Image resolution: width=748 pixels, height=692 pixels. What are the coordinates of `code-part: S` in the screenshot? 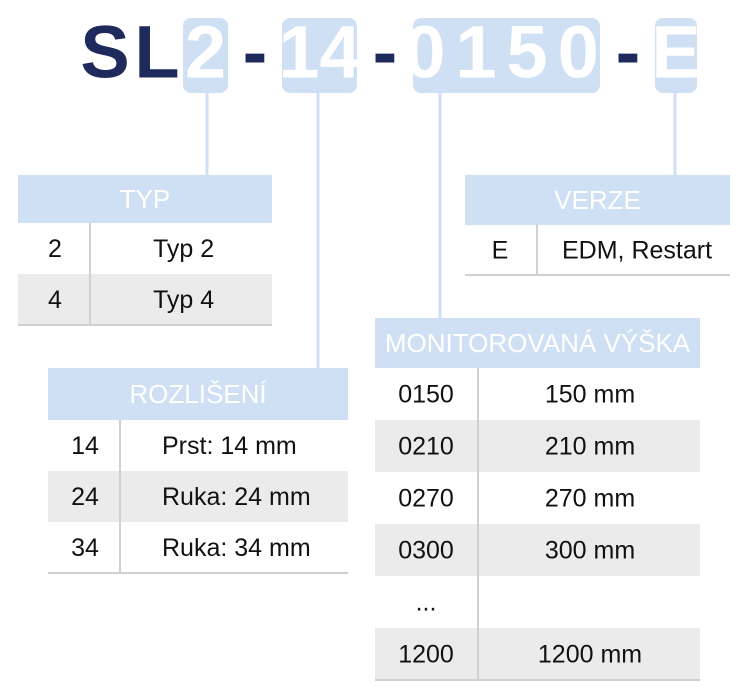 It's located at (104, 52).